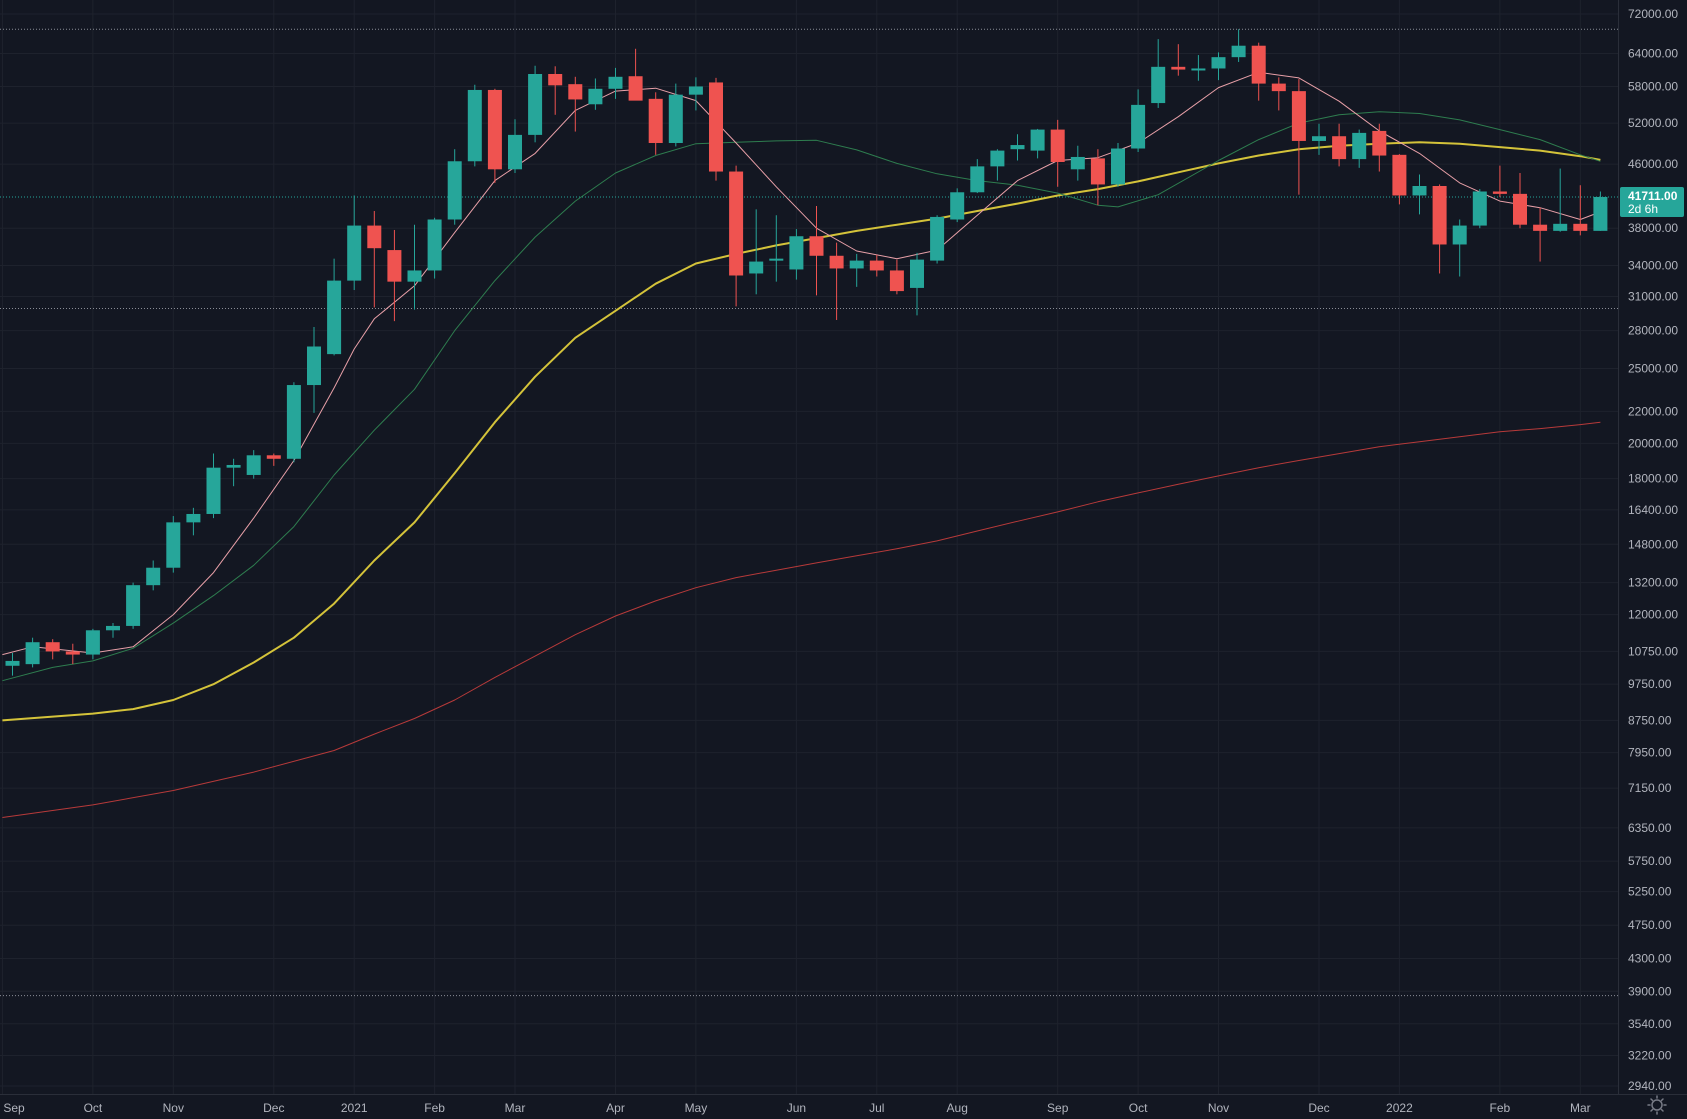 The width and height of the screenshot is (1687, 1119). Describe the element at coordinates (1653, 443) in the screenshot. I see `price-tick-label: 20000.00` at that location.